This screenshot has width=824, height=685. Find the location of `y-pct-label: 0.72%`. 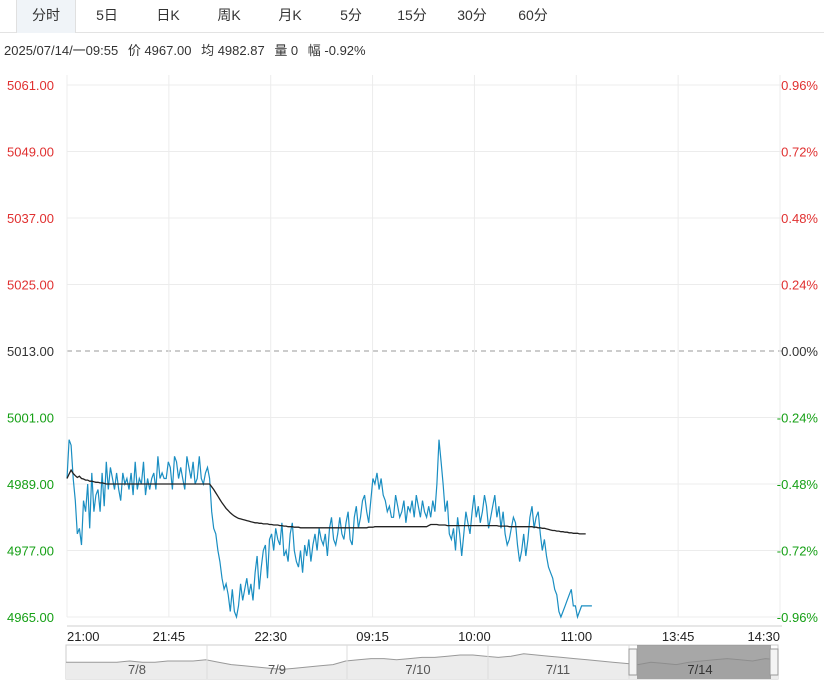

y-pct-label: 0.72% is located at coordinates (799, 152).